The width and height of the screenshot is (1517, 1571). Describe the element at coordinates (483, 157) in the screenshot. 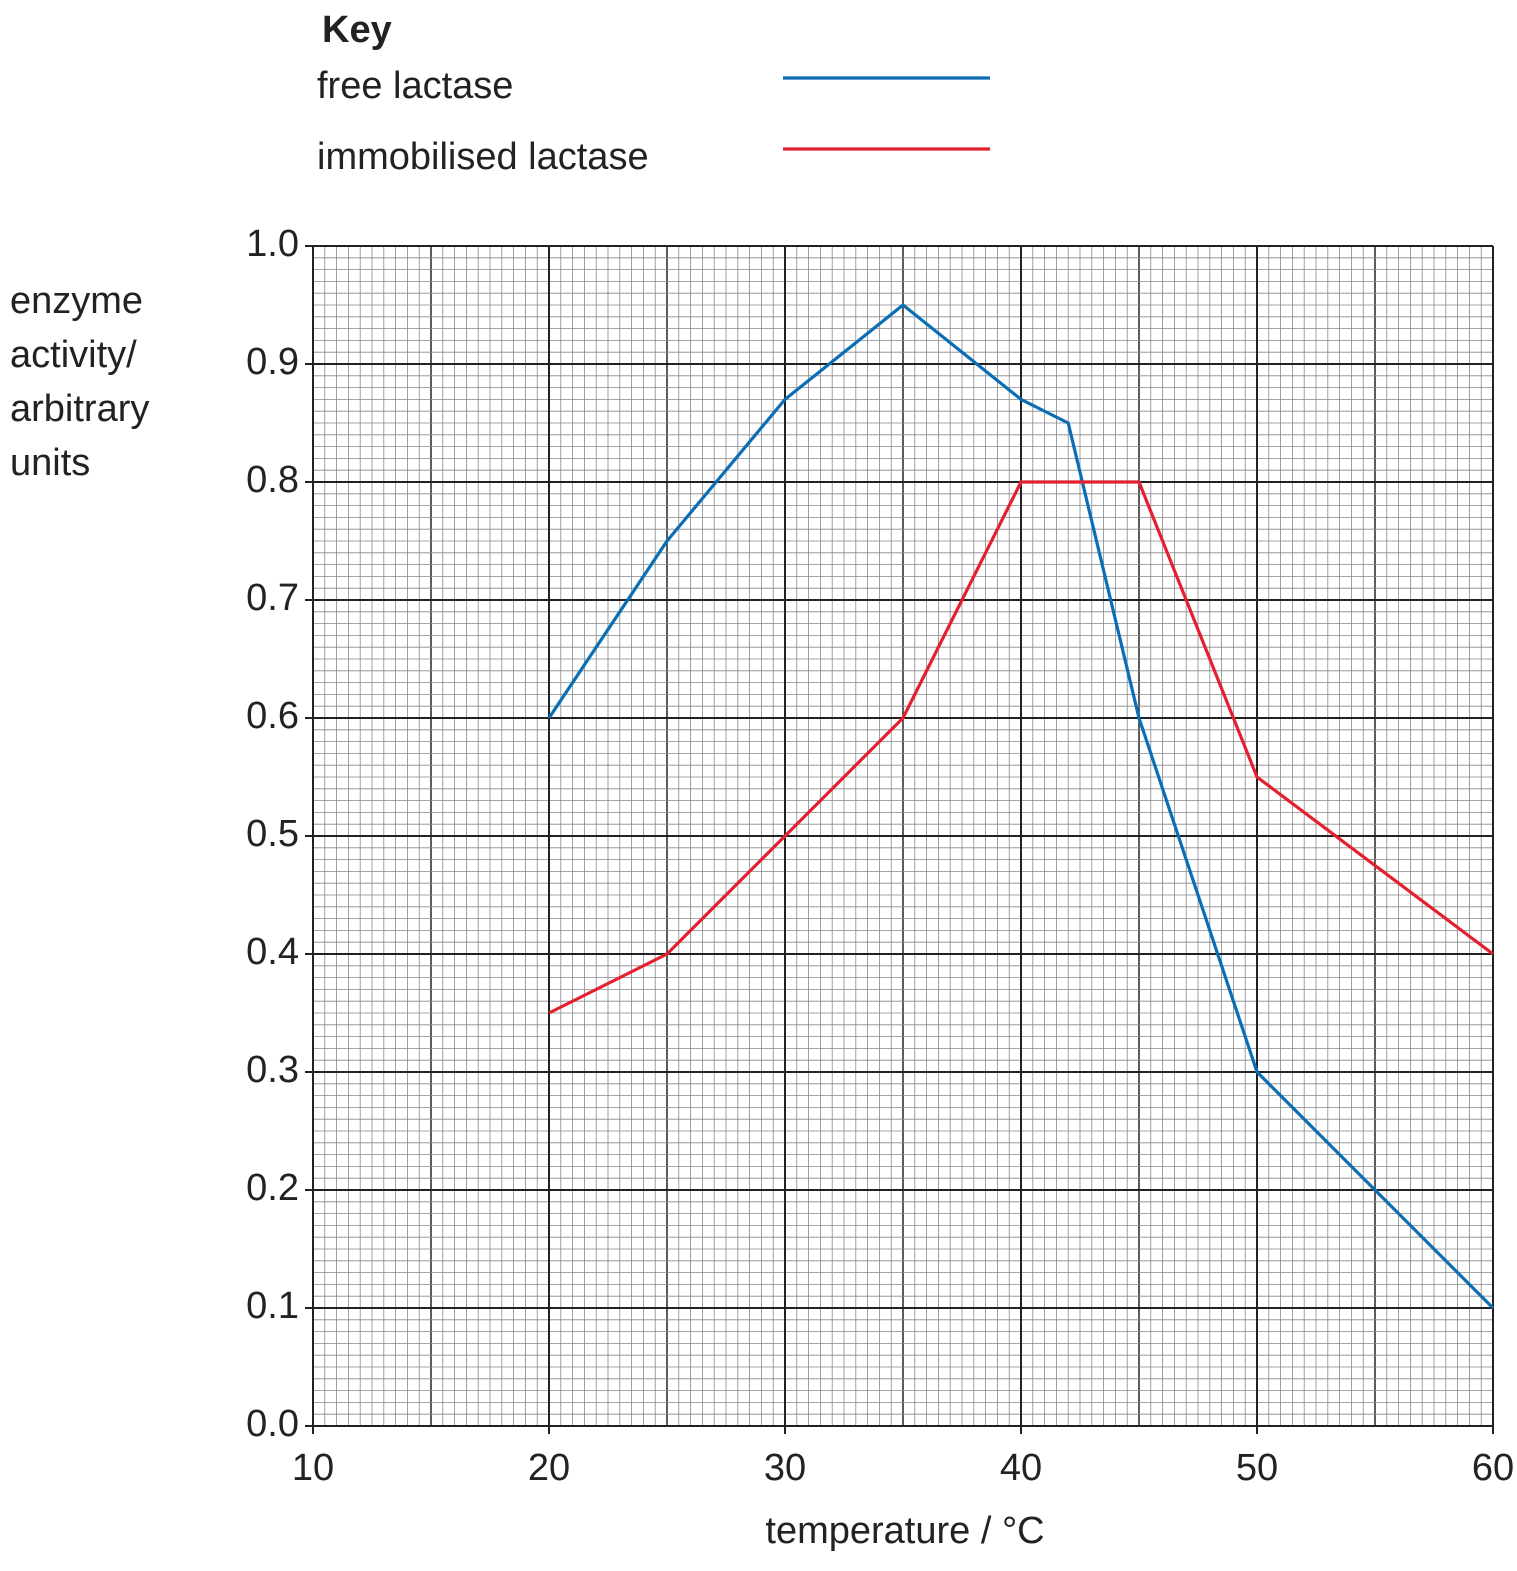

I see `legend-label: immobilised lactase` at that location.